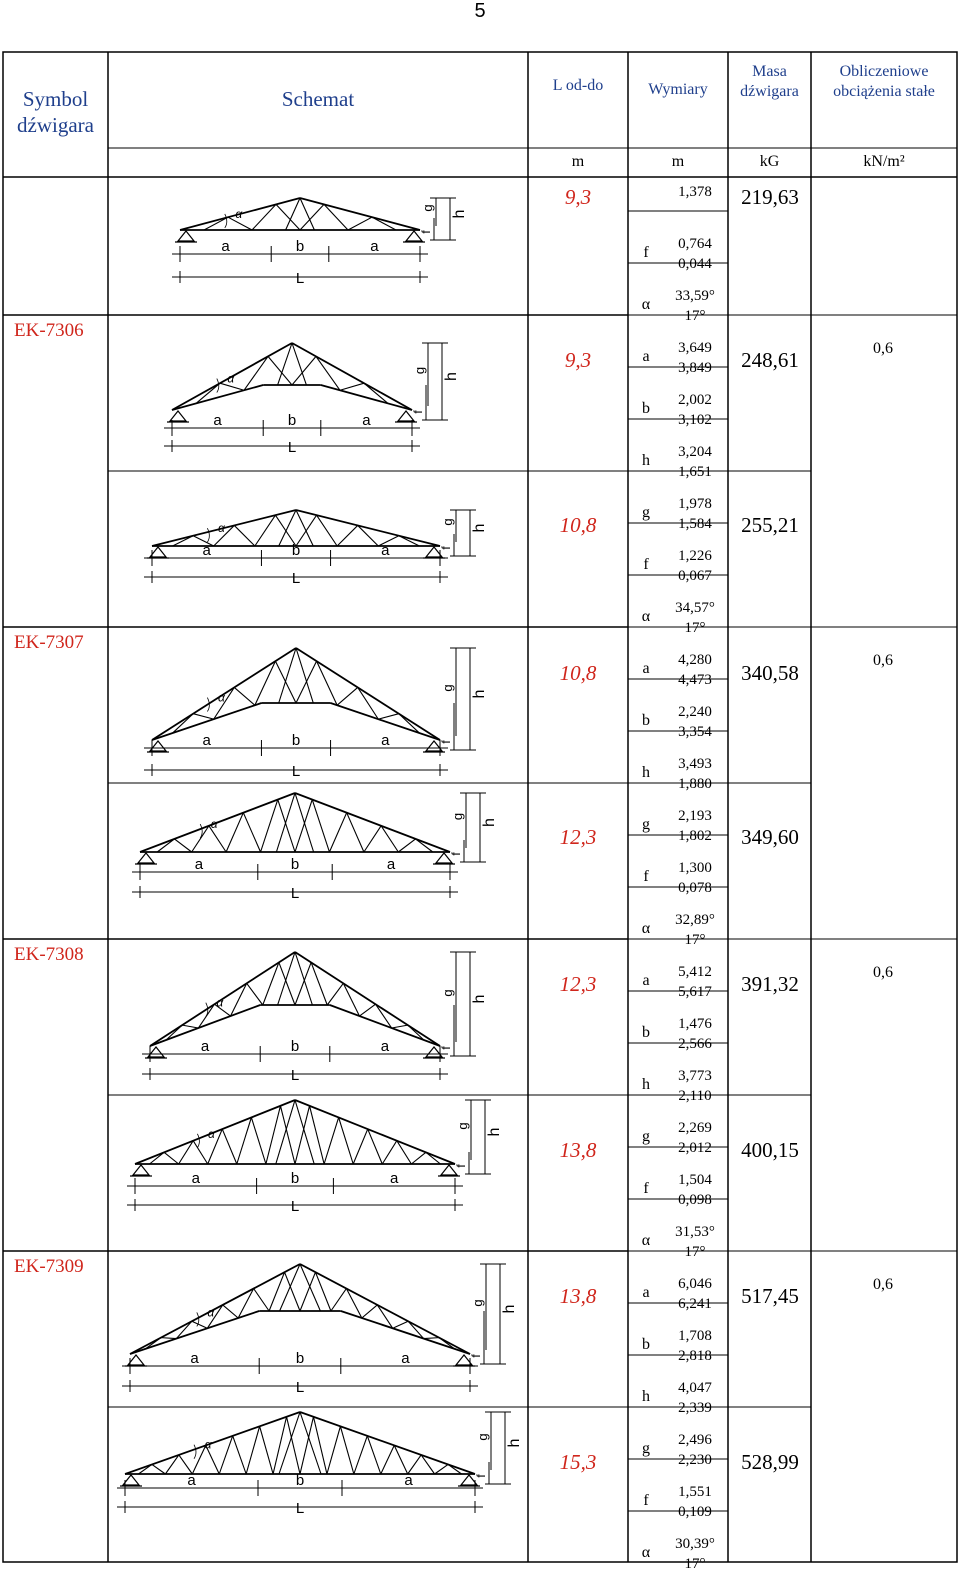 Image resolution: width=960 pixels, height=1574 pixels. What do you see at coordinates (49, 954) in the screenshot?
I see `symbol-label: EK-7308` at bounding box center [49, 954].